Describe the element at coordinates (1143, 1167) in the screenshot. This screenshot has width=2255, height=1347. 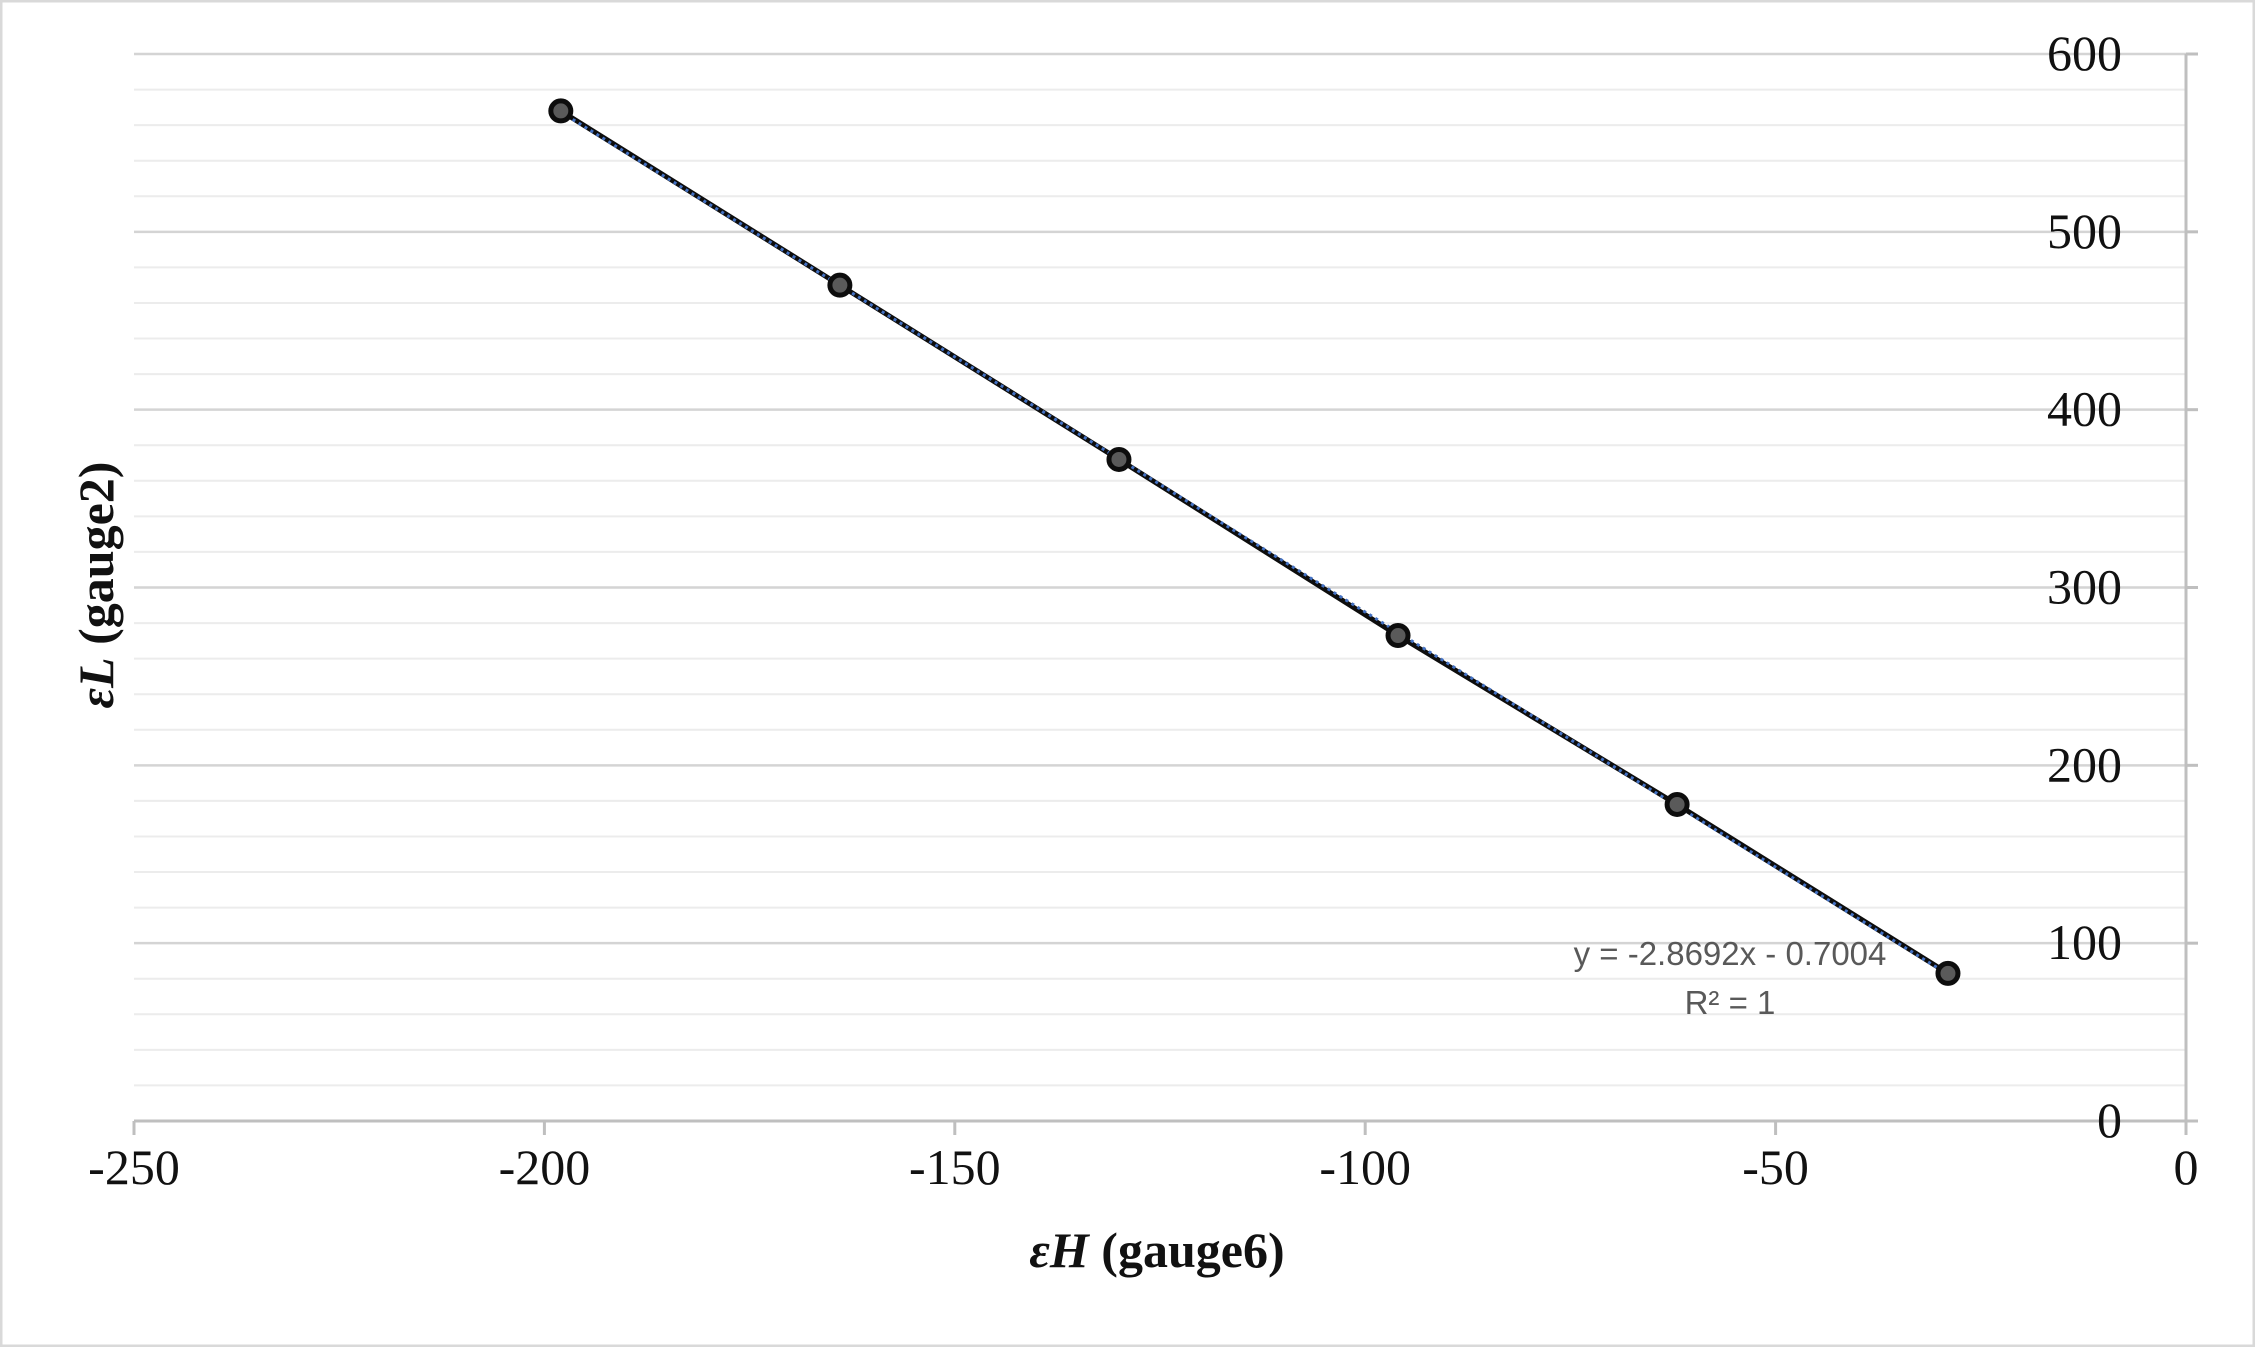
I see `x-axis-tick-labels: -250 -200 -150 -100 -50 0` at that location.